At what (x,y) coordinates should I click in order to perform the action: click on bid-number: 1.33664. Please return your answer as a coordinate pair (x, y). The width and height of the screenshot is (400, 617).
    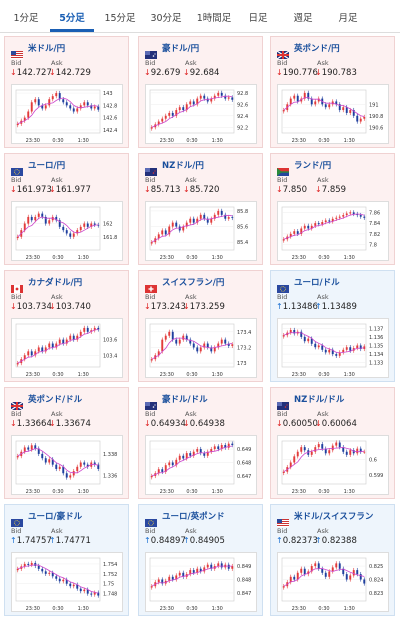
    Looking at the image, I should click on (34, 424).